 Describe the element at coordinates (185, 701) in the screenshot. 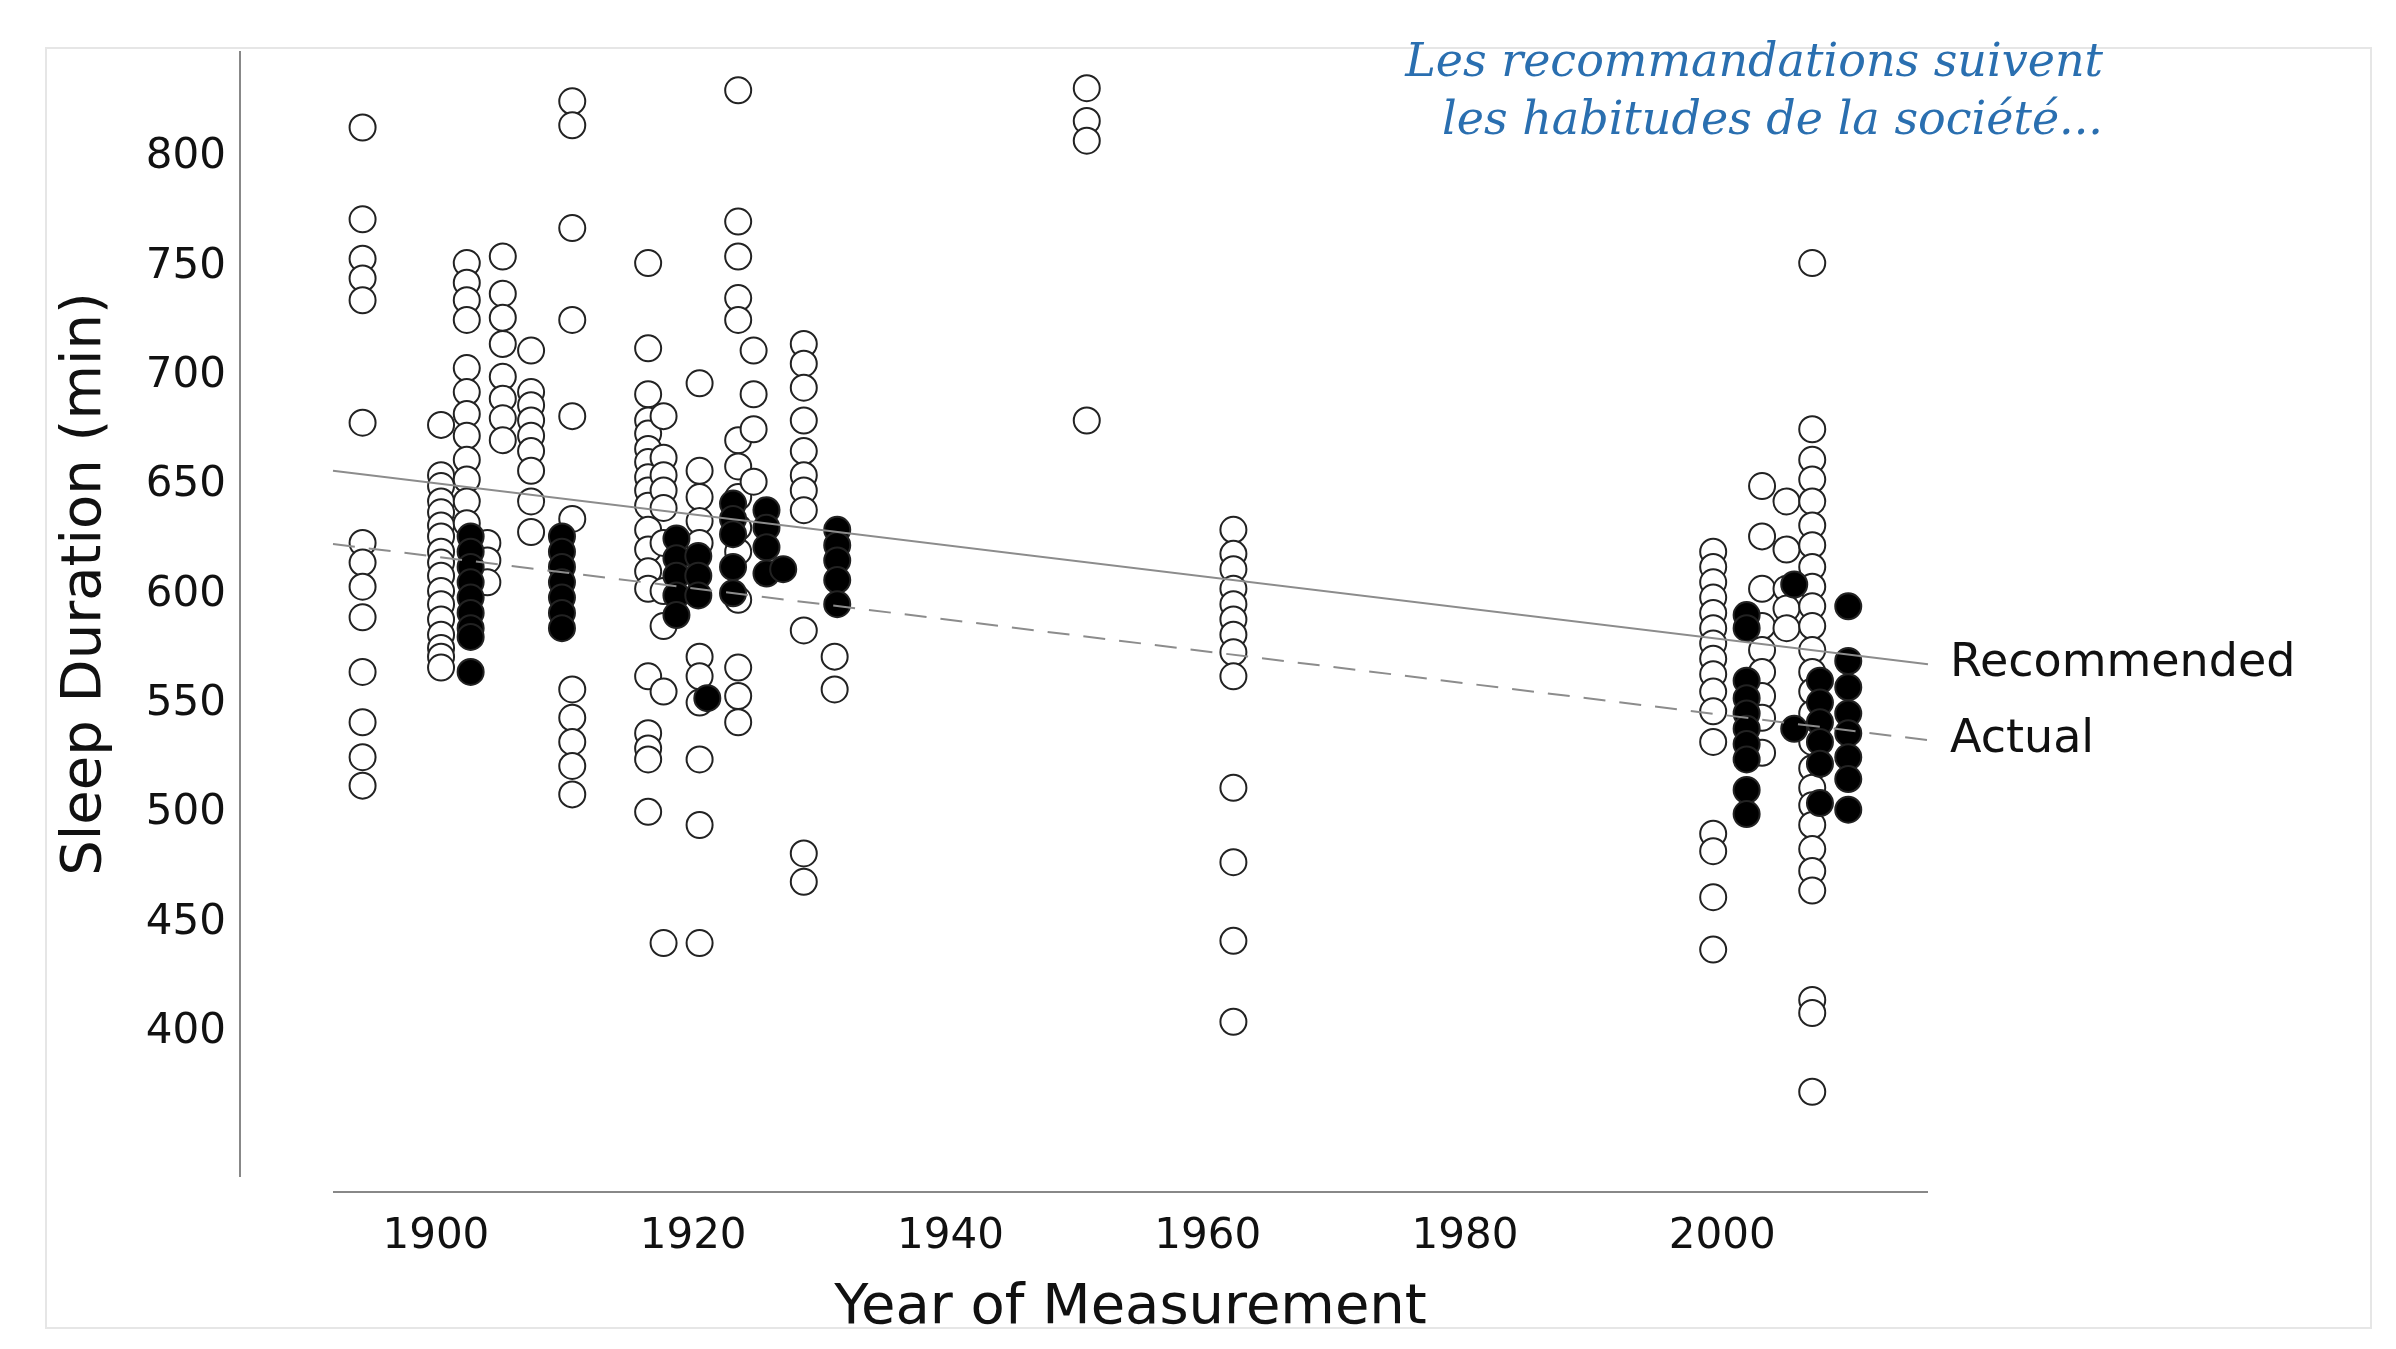

I see `y-tick-label: 550` at that location.